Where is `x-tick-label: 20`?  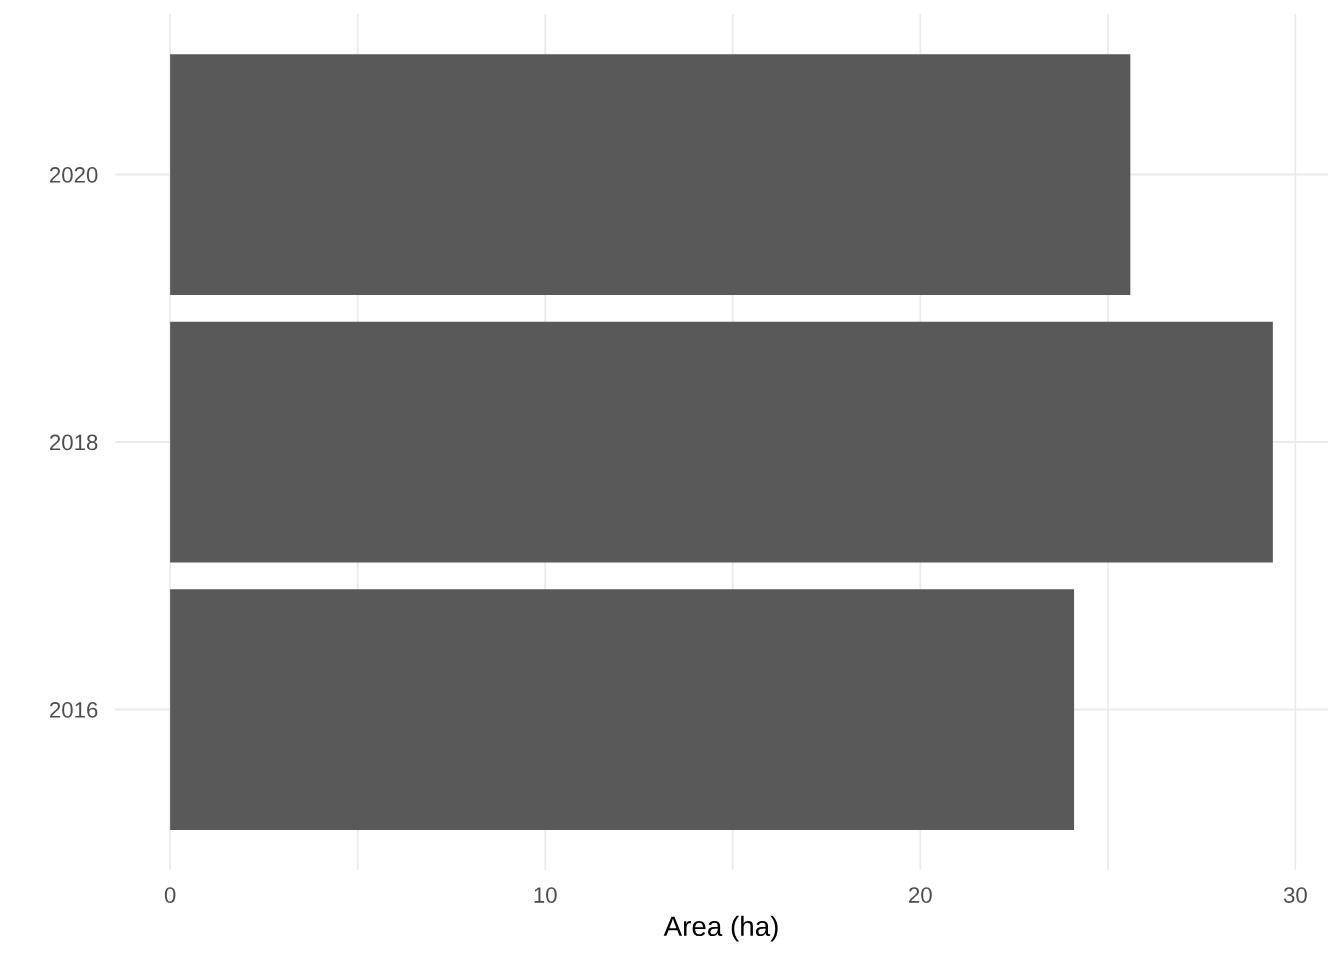
x-tick-label: 20 is located at coordinates (920, 895).